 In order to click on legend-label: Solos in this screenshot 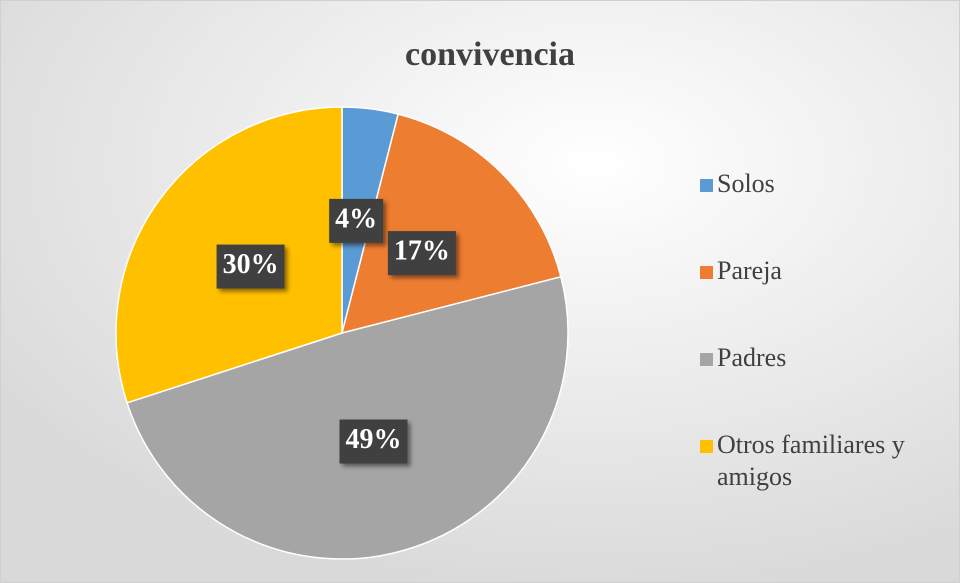, I will do `click(746, 183)`.